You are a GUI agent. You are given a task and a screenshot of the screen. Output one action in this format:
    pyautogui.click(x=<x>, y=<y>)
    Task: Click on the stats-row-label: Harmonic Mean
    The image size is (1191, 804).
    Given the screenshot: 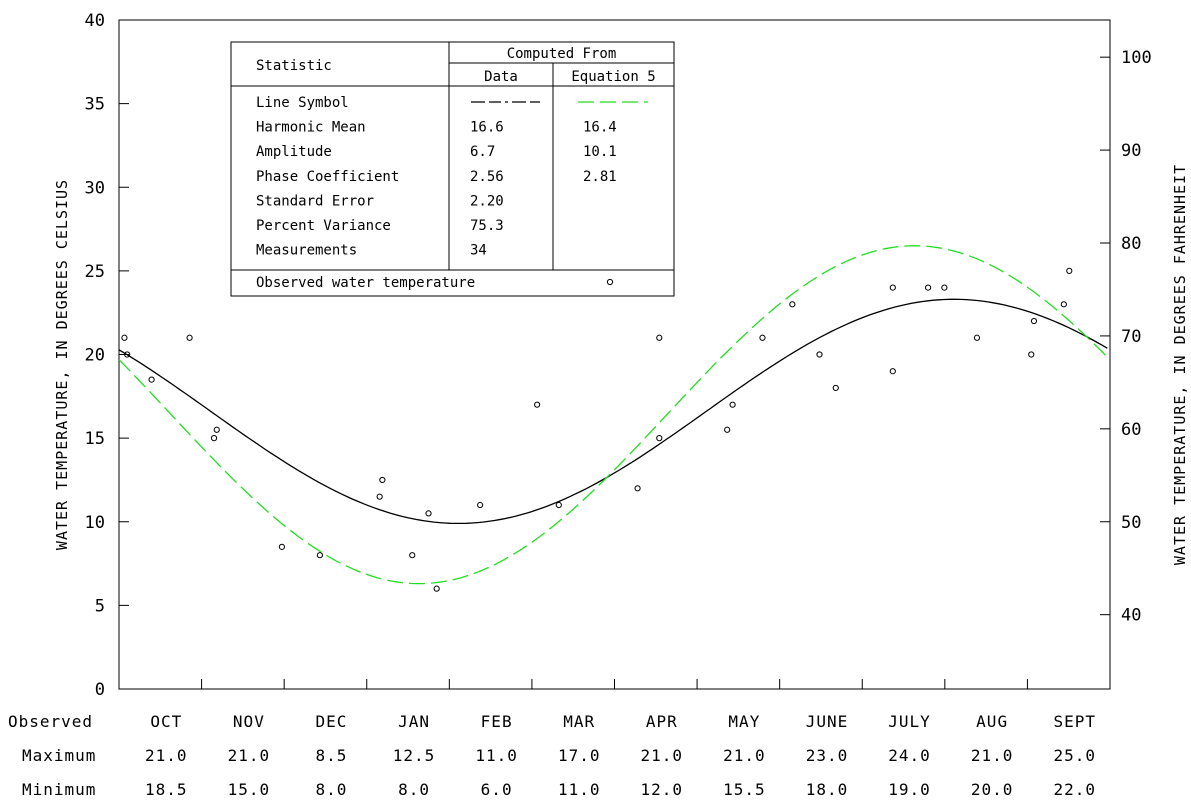 What is the action you would take?
    pyautogui.click(x=311, y=128)
    